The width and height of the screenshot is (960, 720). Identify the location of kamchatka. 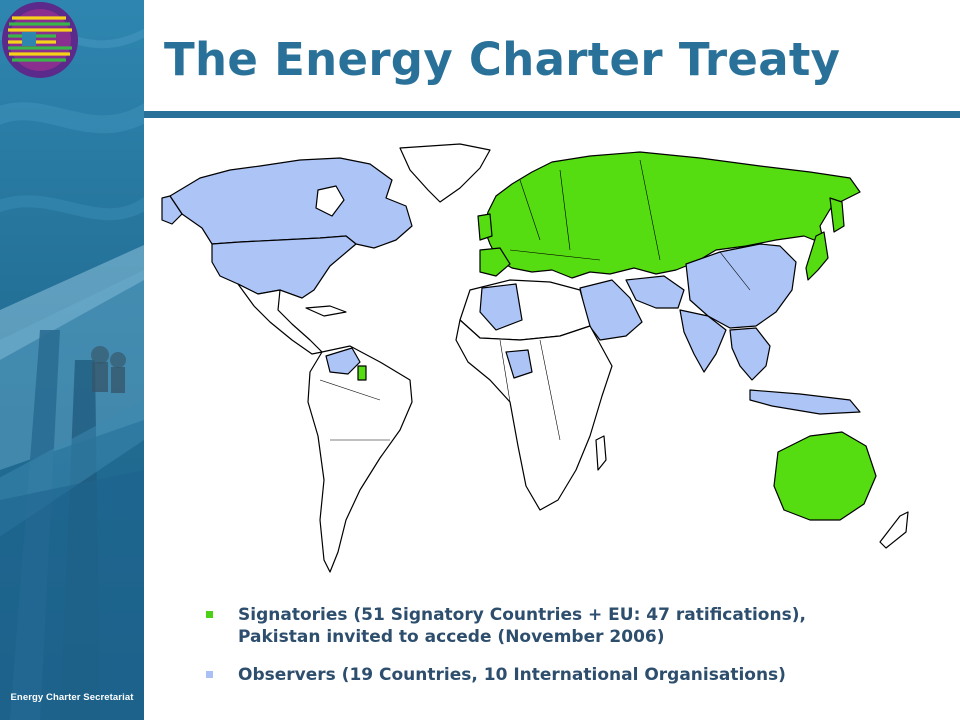
(837, 215).